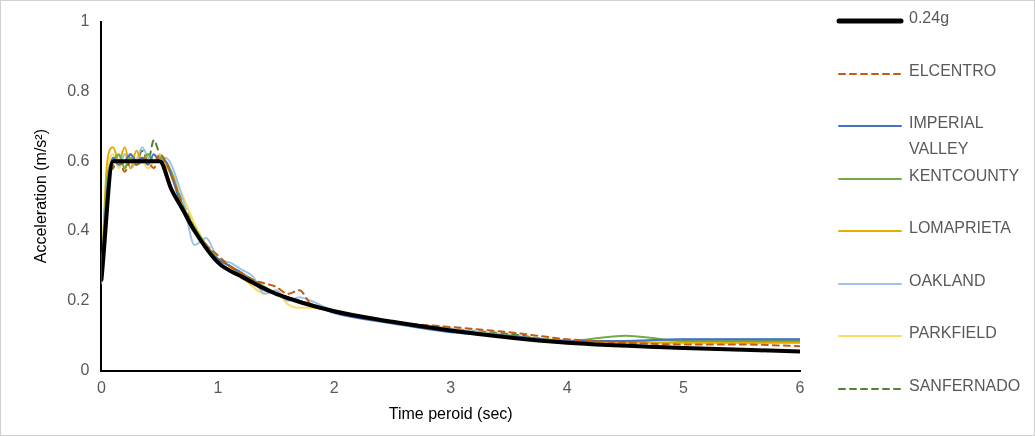 This screenshot has height=436, width=1035. Describe the element at coordinates (800, 387) in the screenshot. I see `x-tick-label: 6` at that location.